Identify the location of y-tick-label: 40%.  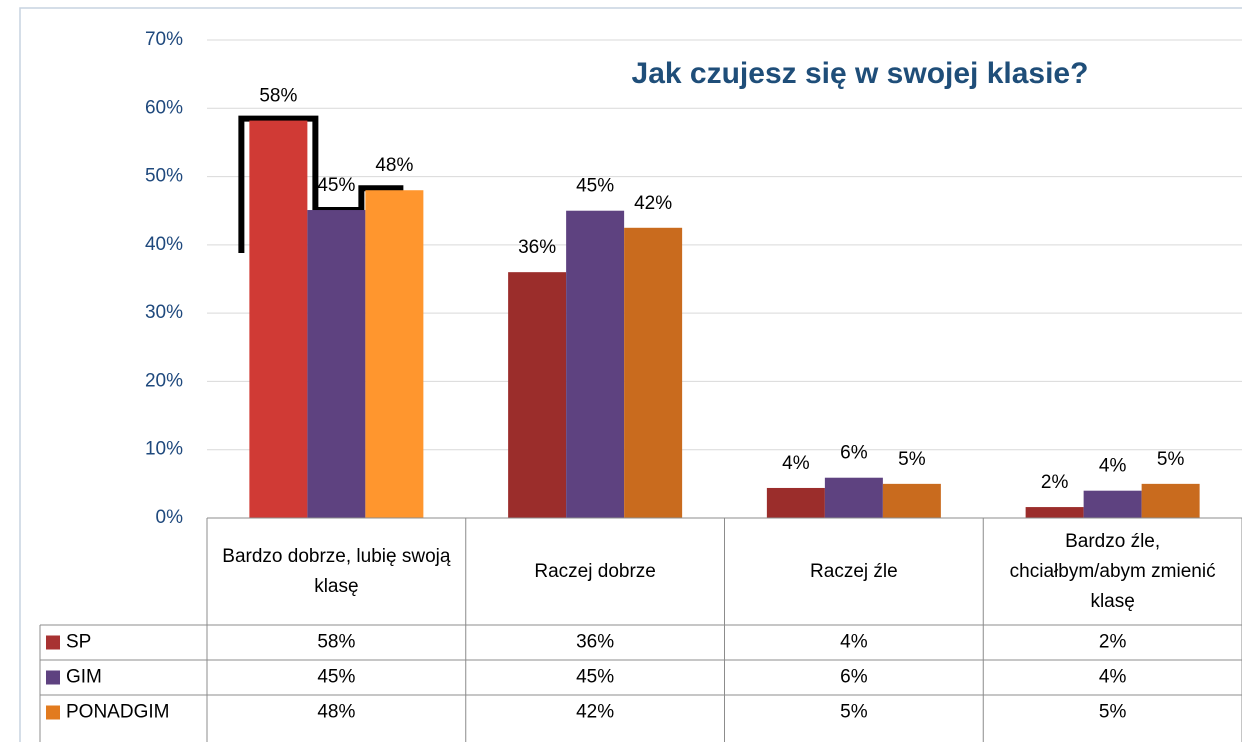
(164, 244).